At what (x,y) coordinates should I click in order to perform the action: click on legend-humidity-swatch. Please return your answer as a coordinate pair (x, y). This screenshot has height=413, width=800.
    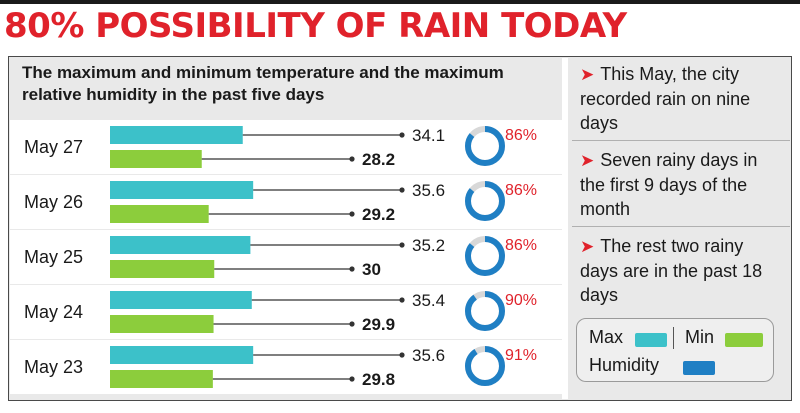
    Looking at the image, I should click on (699, 368).